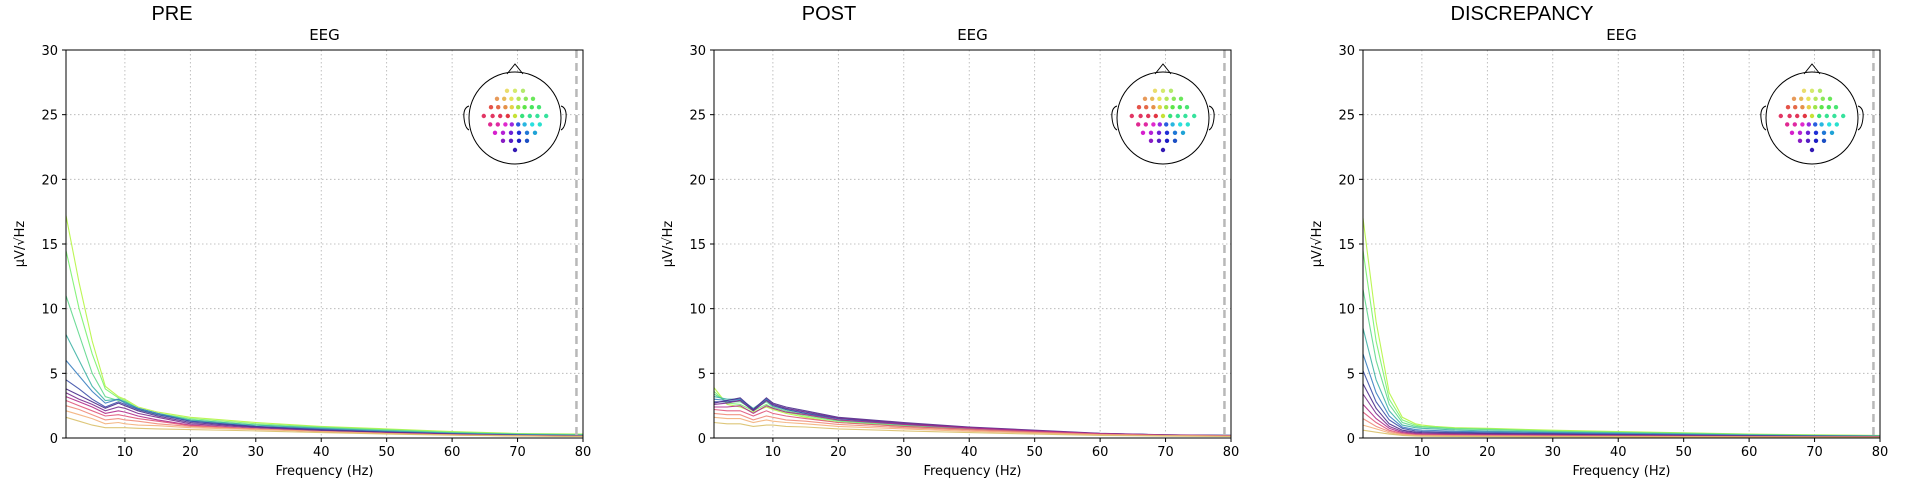 This screenshot has width=1920, height=480. What do you see at coordinates (386, 452) in the screenshot?
I see `x-tick-label: 50` at bounding box center [386, 452].